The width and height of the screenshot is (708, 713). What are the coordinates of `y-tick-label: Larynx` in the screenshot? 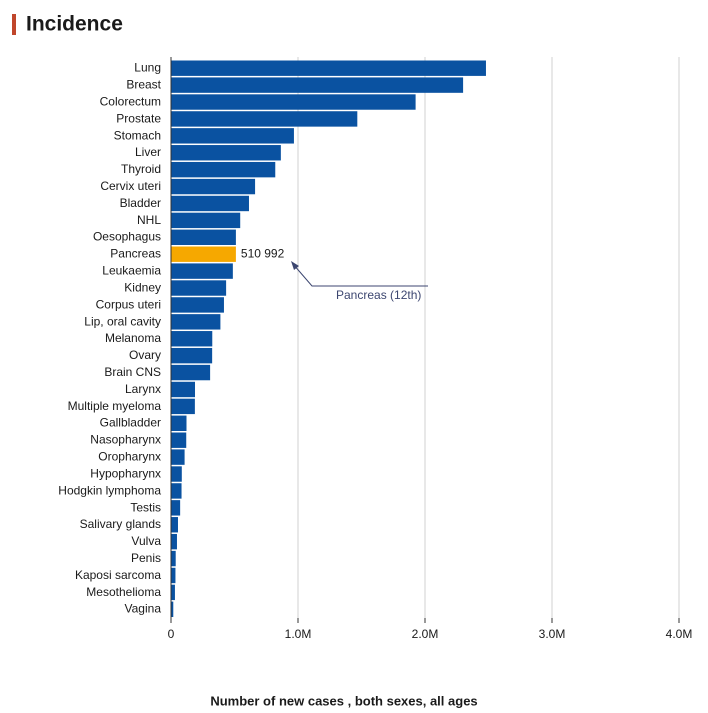 It's located at (143, 389).